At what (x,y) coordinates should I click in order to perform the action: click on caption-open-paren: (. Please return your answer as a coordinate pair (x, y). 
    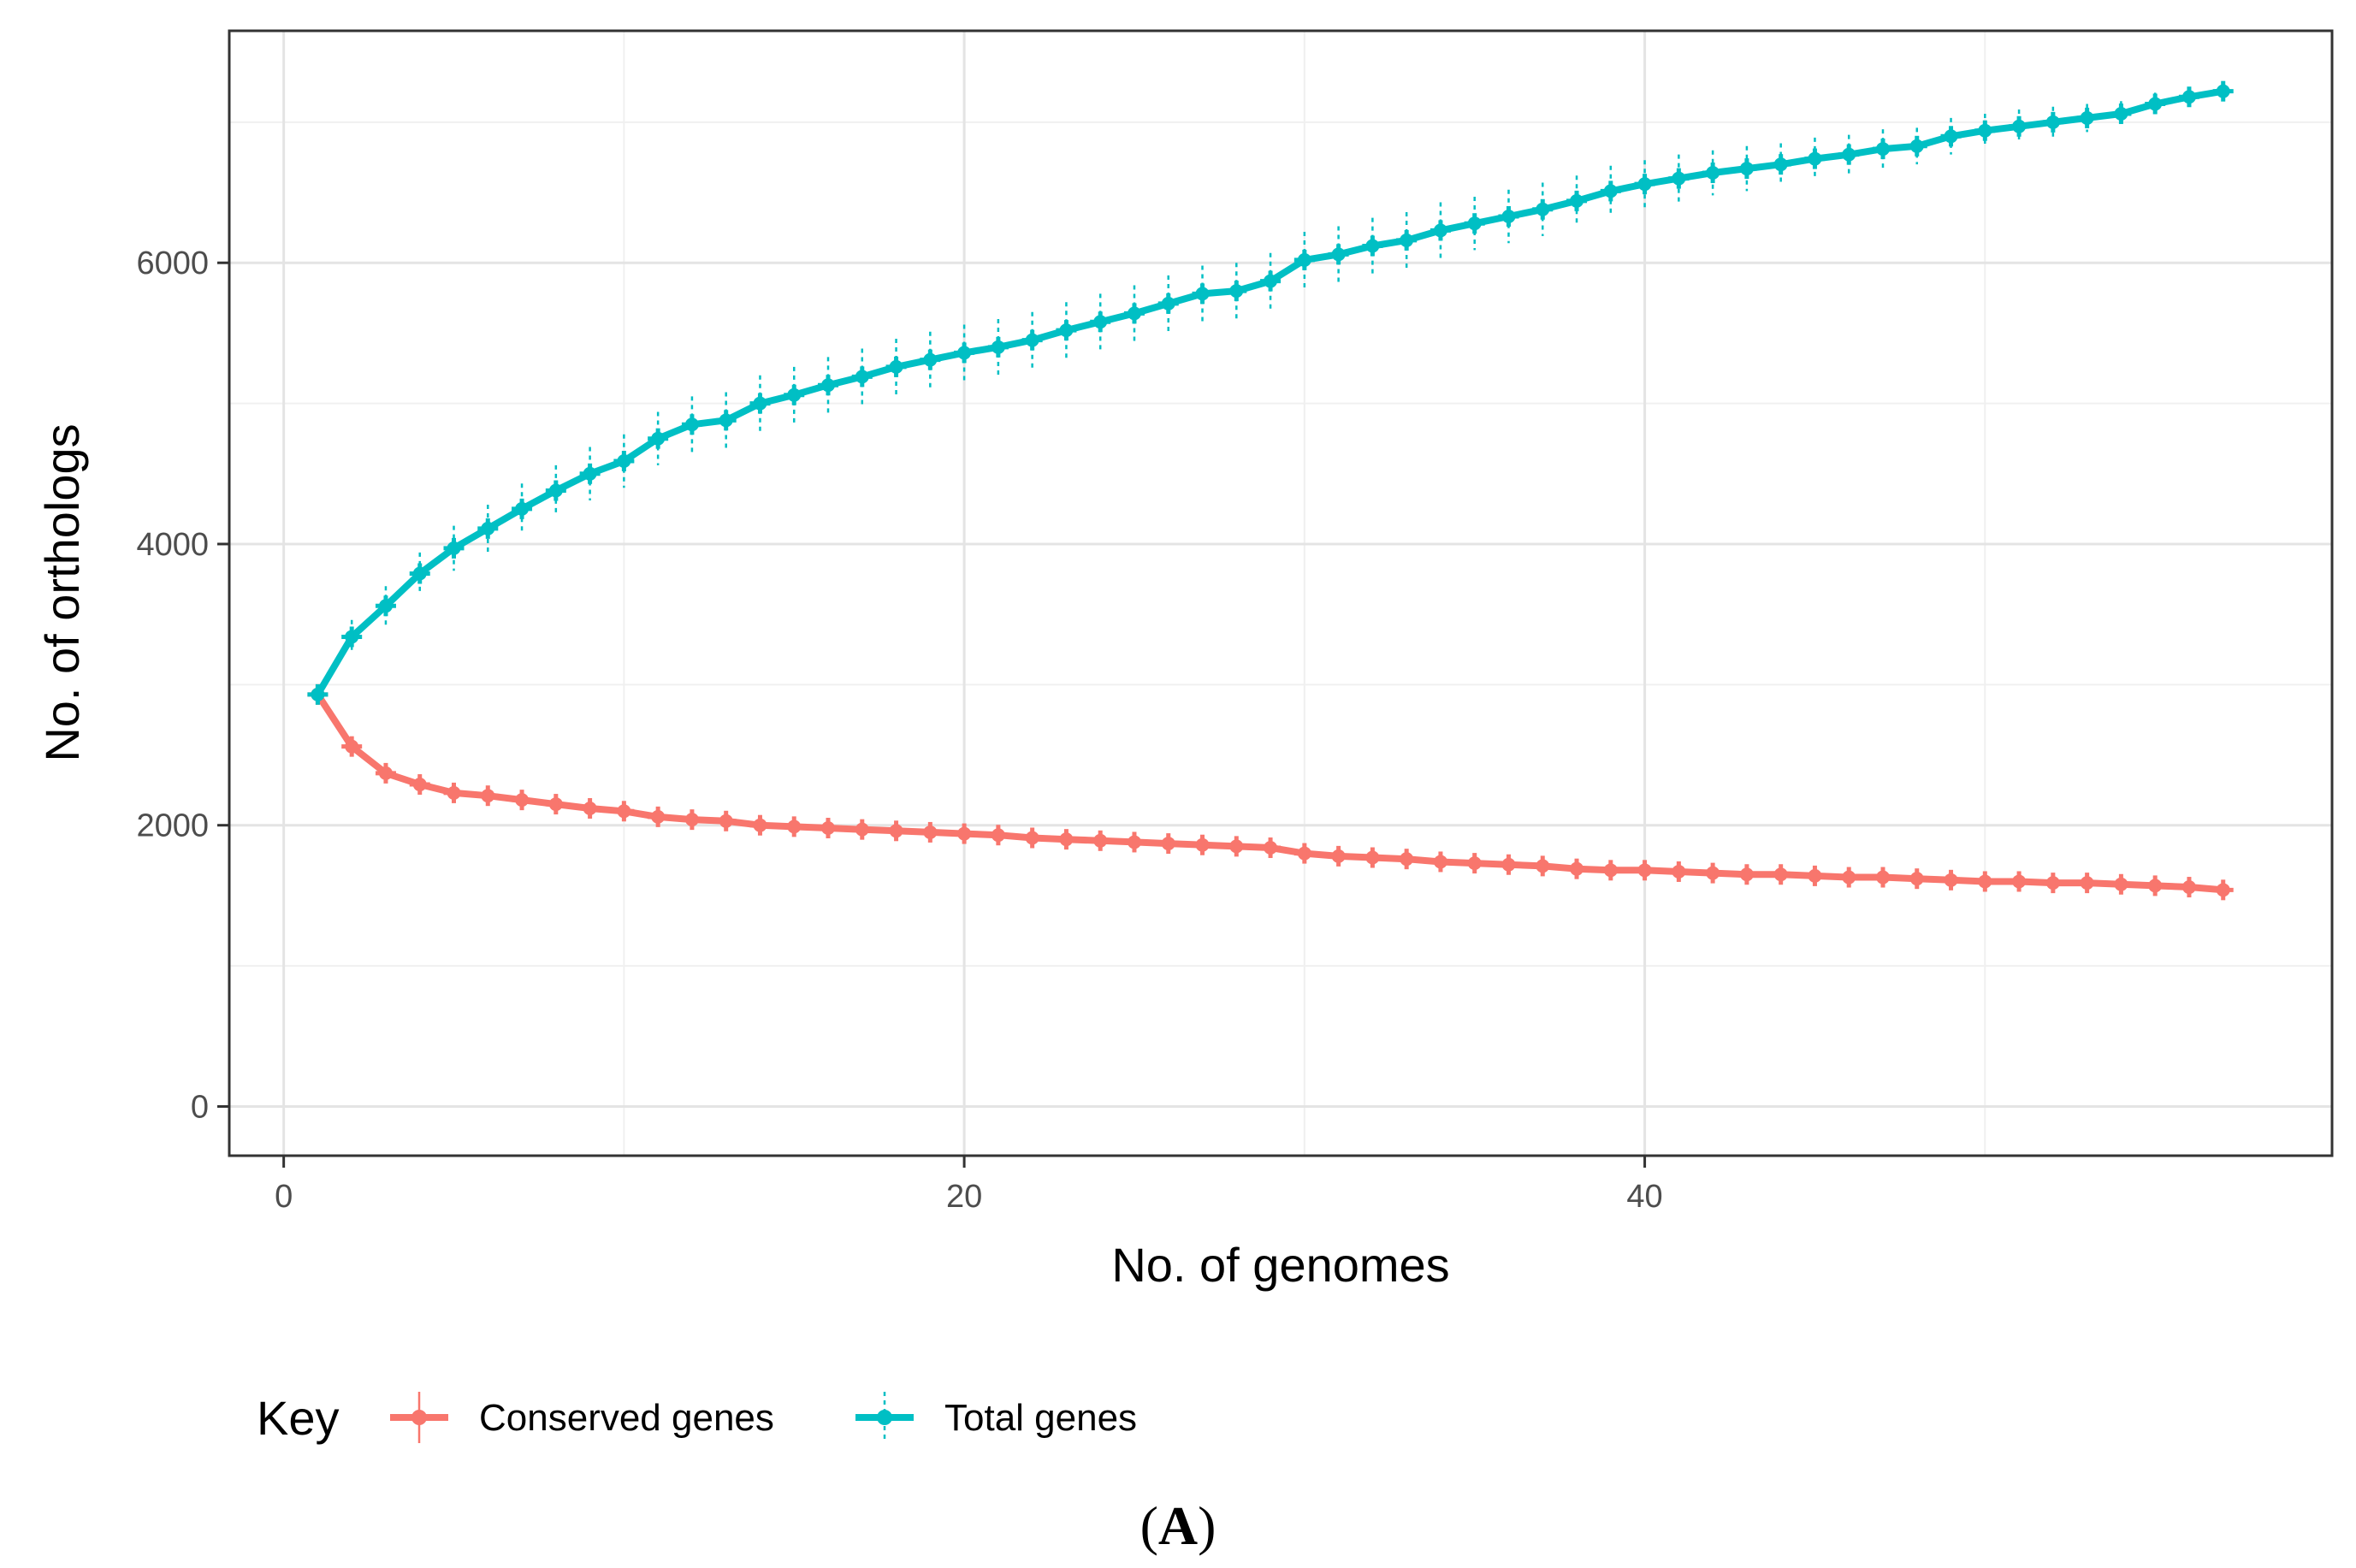
    Looking at the image, I should click on (1149, 1525).